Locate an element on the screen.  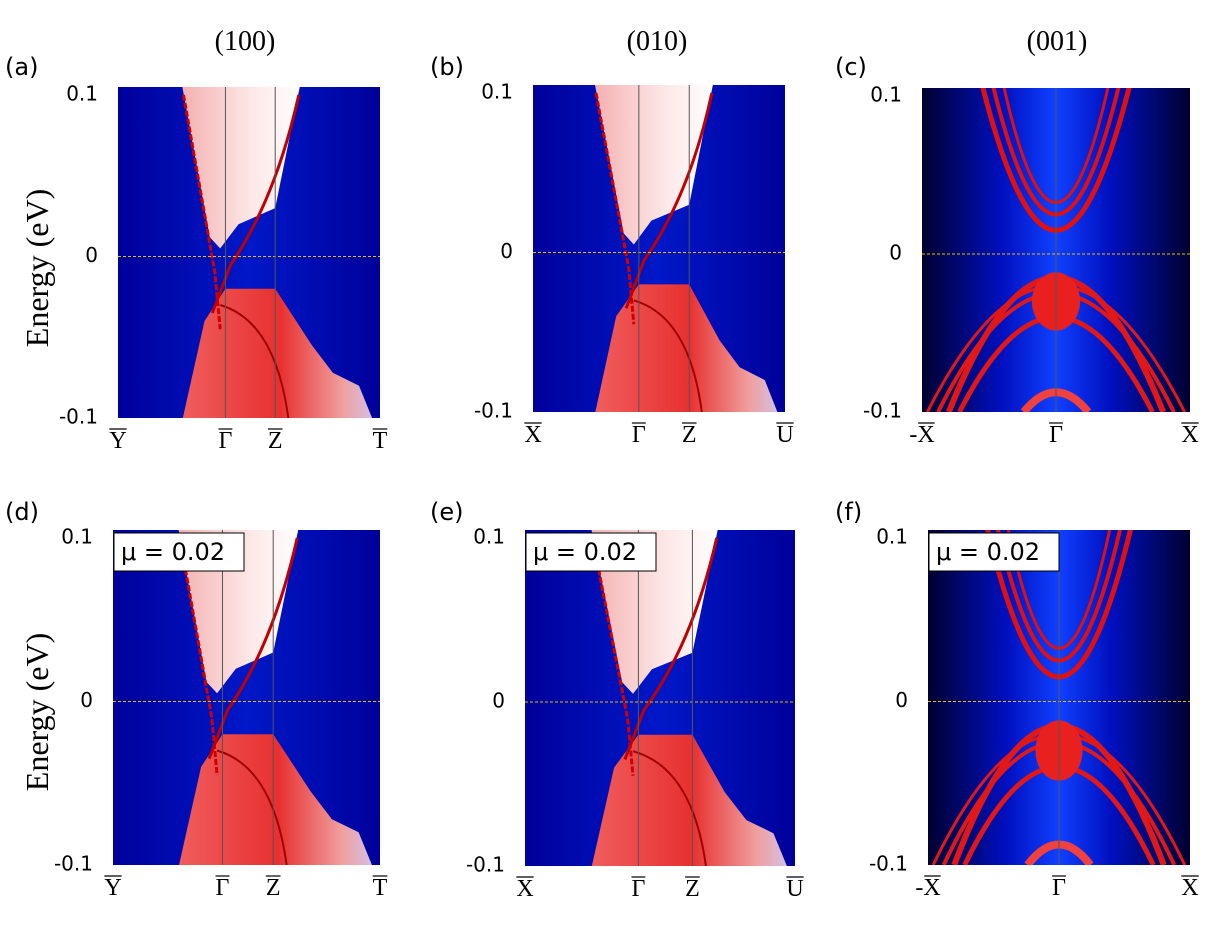
panel-label: (f) is located at coordinates (848, 512).